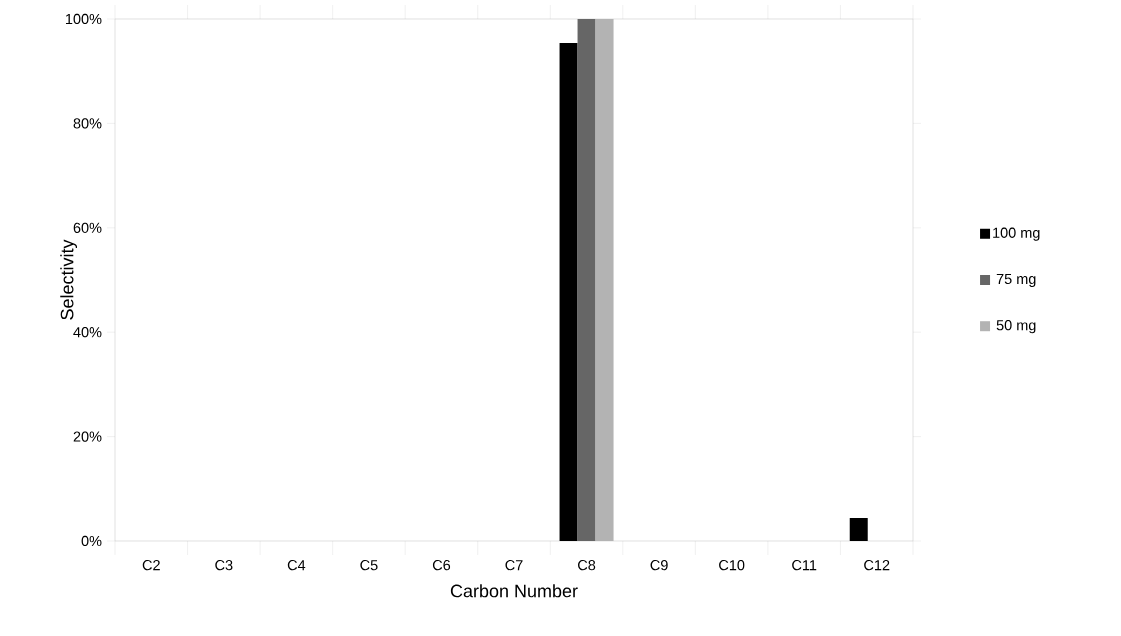  I want to click on x-tick-label: C10, so click(732, 565).